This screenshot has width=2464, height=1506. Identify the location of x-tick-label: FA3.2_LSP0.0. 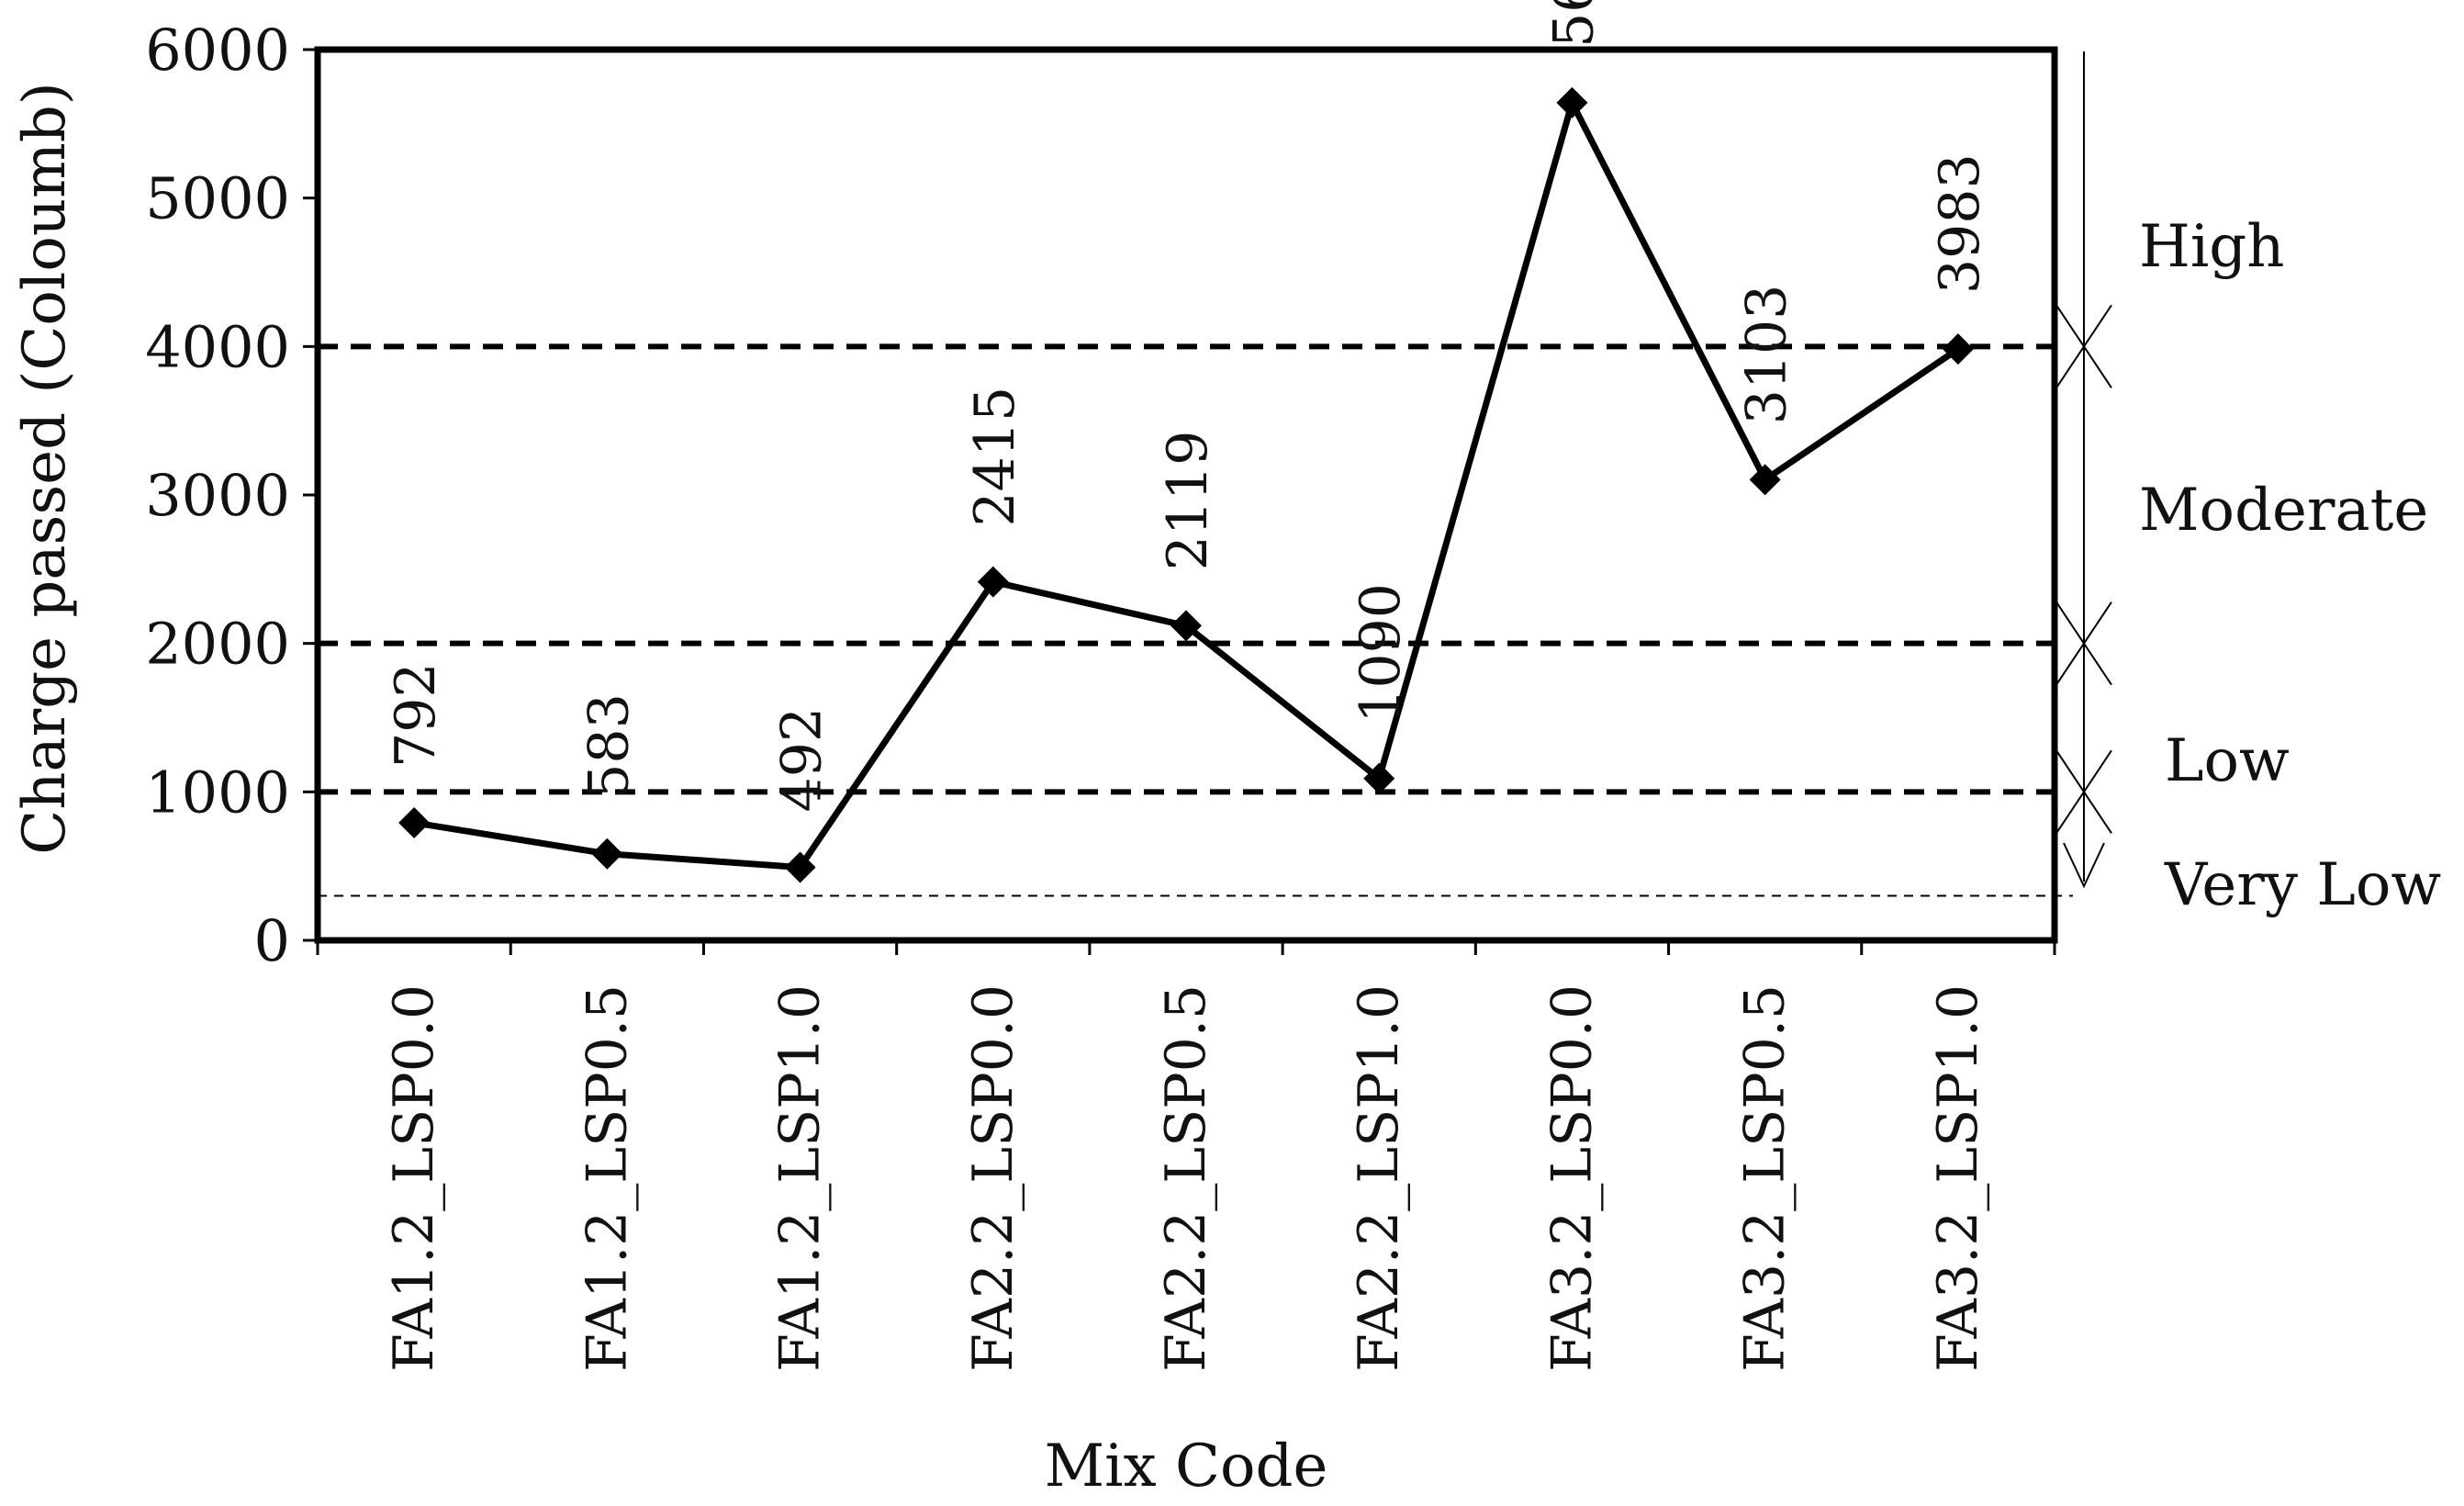
(1572, 1178).